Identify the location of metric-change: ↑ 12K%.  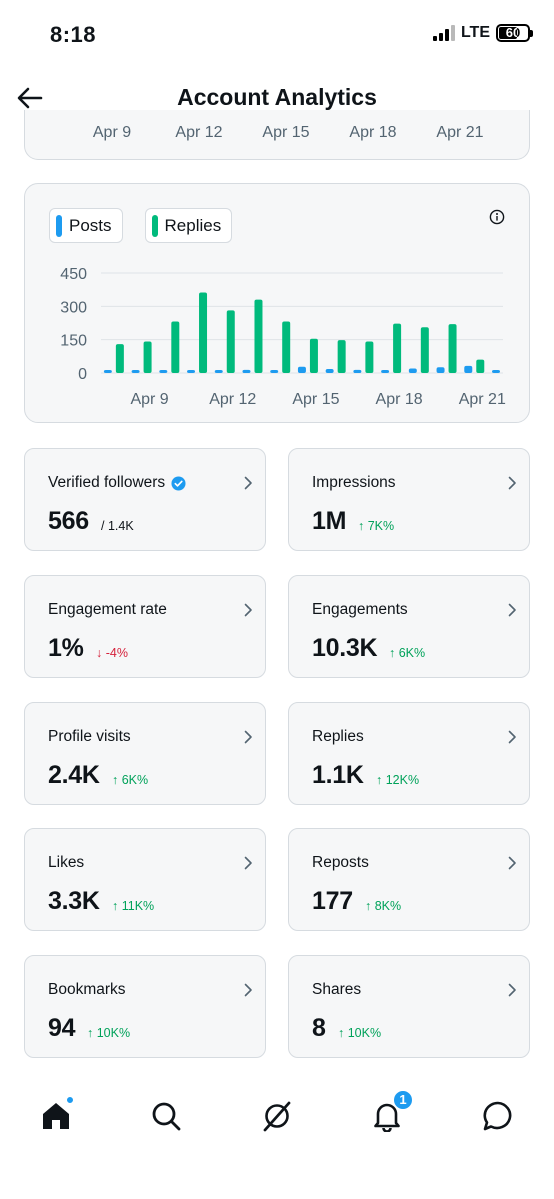
(398, 780).